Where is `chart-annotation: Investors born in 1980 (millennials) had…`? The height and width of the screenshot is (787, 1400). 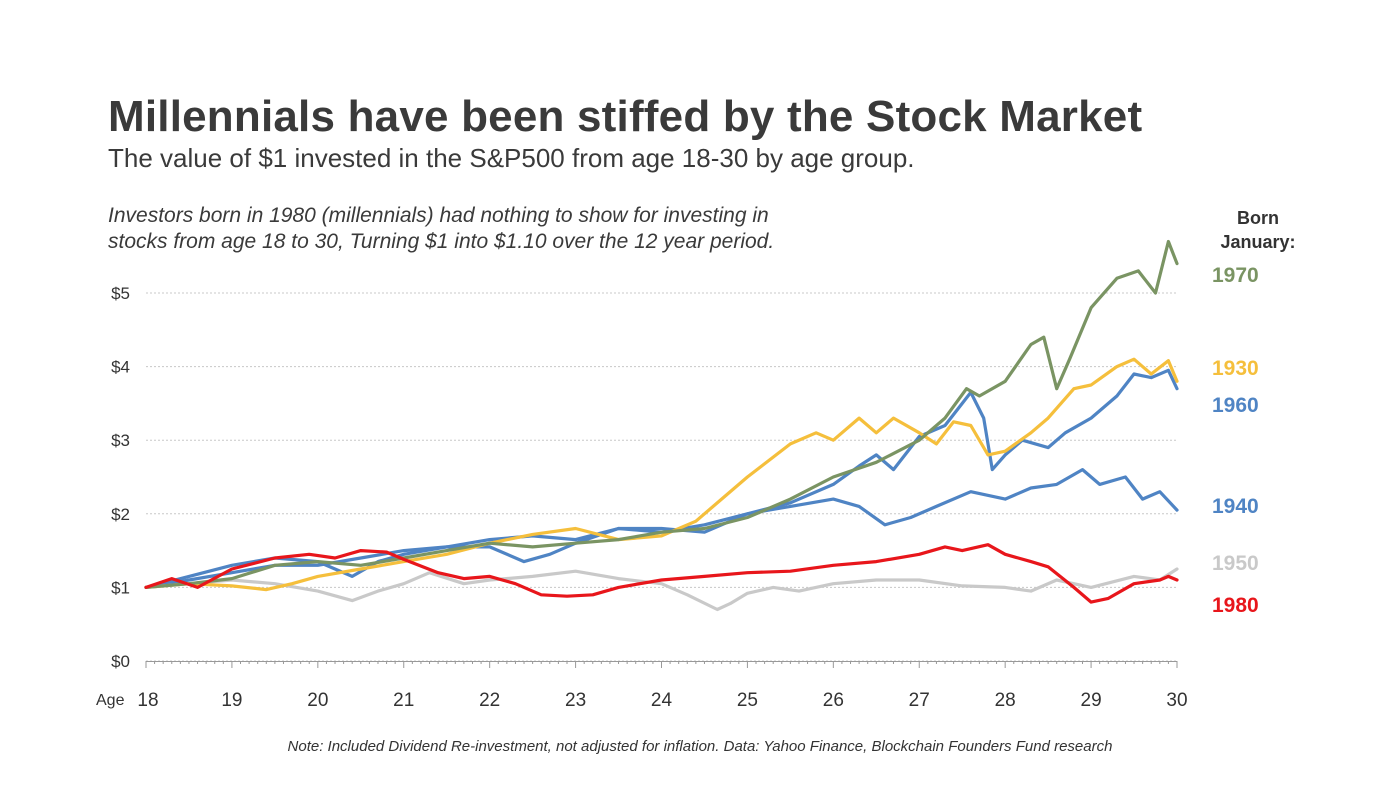
chart-annotation: Investors born in 1980 (millennials) had… is located at coordinates (441, 229).